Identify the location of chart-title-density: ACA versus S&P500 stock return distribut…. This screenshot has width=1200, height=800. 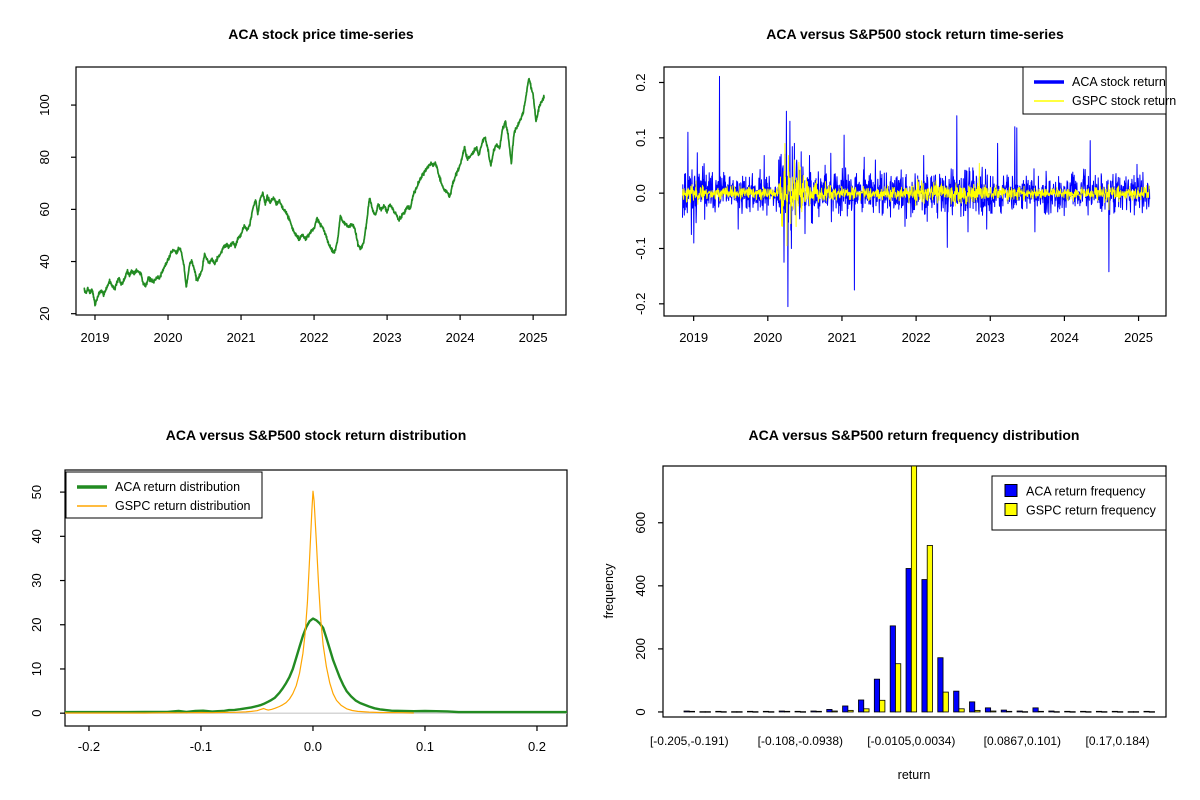
(316, 435).